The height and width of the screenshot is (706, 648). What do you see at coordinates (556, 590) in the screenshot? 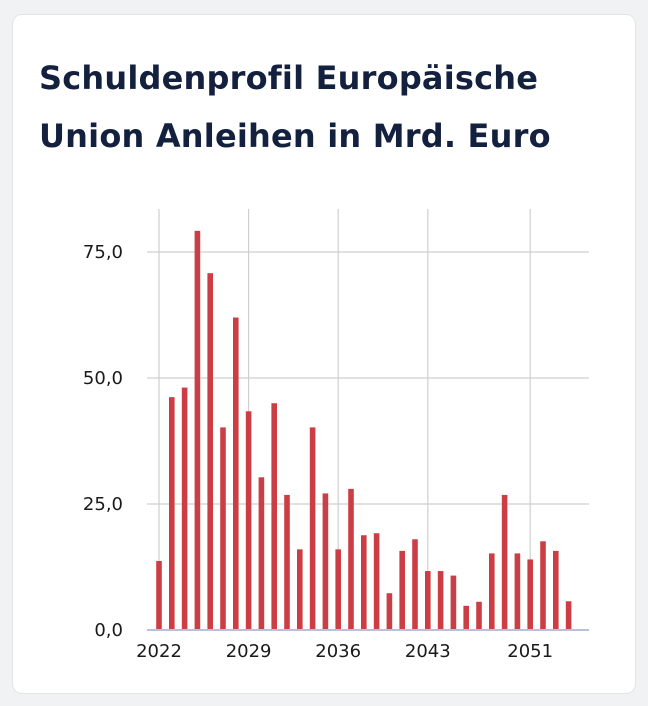
I see `bar-2053` at bounding box center [556, 590].